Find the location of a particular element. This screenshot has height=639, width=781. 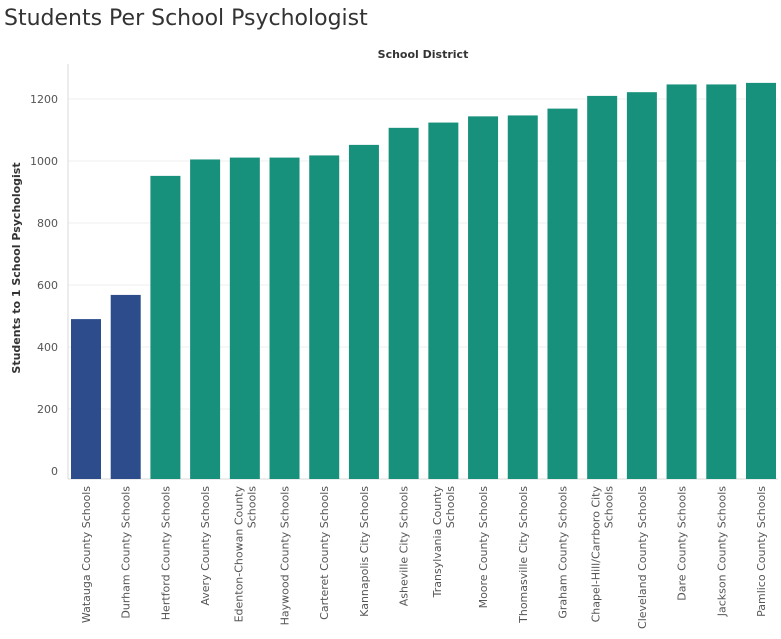

category-label-line: Avery County Schools is located at coordinates (205, 546).